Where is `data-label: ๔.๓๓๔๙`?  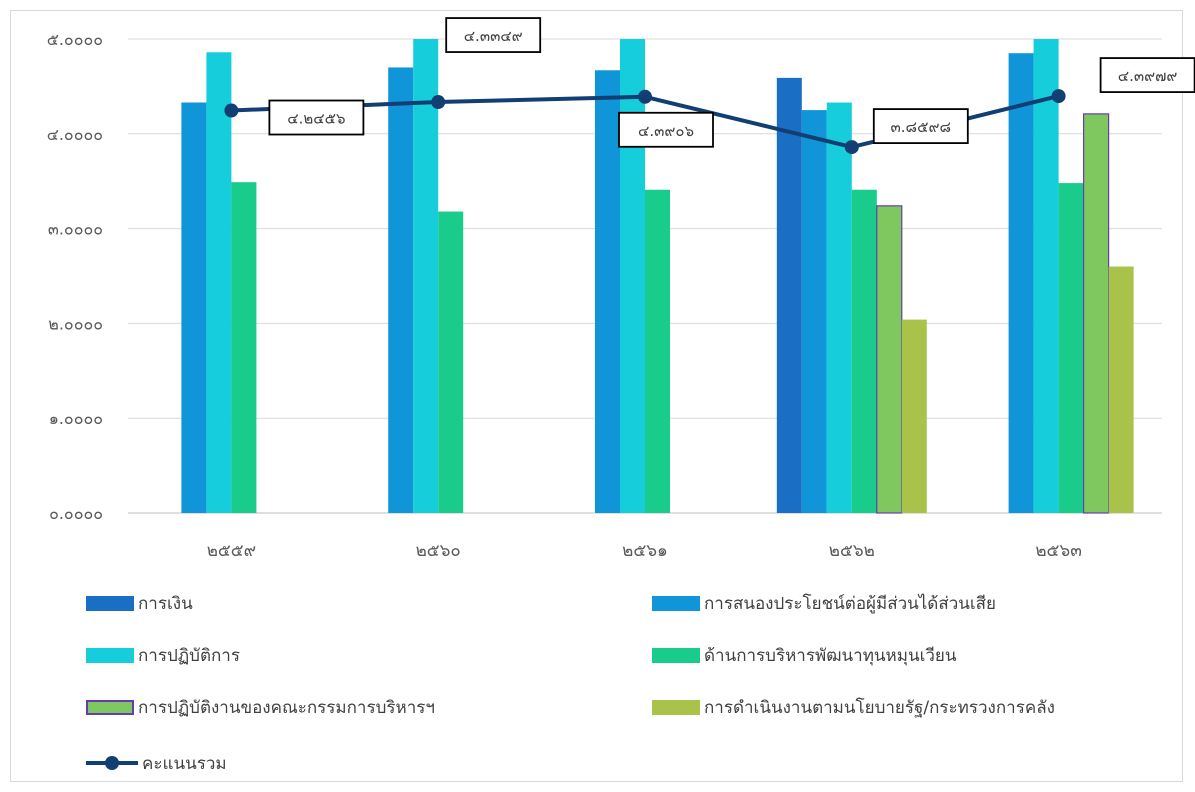 data-label: ๔.๓๓๔๙ is located at coordinates (493, 36).